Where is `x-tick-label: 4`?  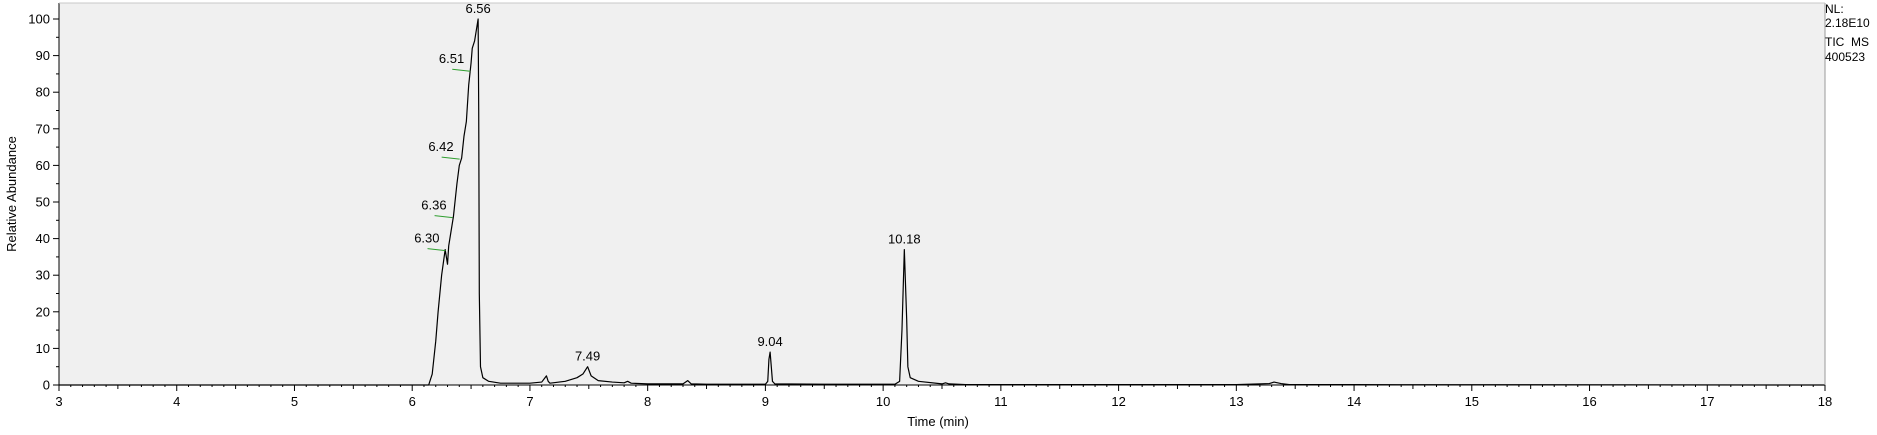 x-tick-label: 4 is located at coordinates (176, 401).